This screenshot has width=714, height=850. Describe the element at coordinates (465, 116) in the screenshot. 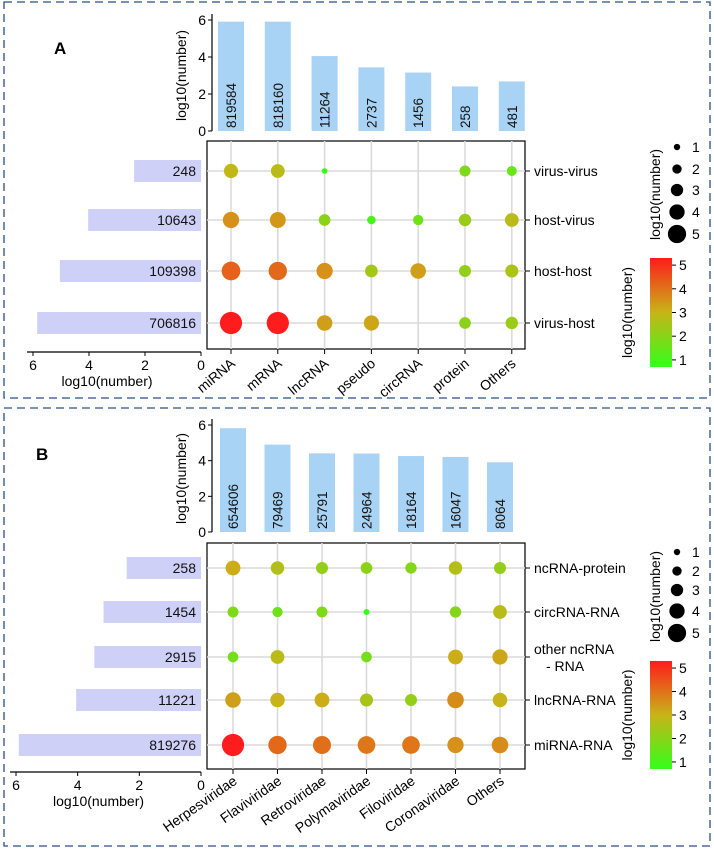

I see `top-bar-value-label: 258` at that location.